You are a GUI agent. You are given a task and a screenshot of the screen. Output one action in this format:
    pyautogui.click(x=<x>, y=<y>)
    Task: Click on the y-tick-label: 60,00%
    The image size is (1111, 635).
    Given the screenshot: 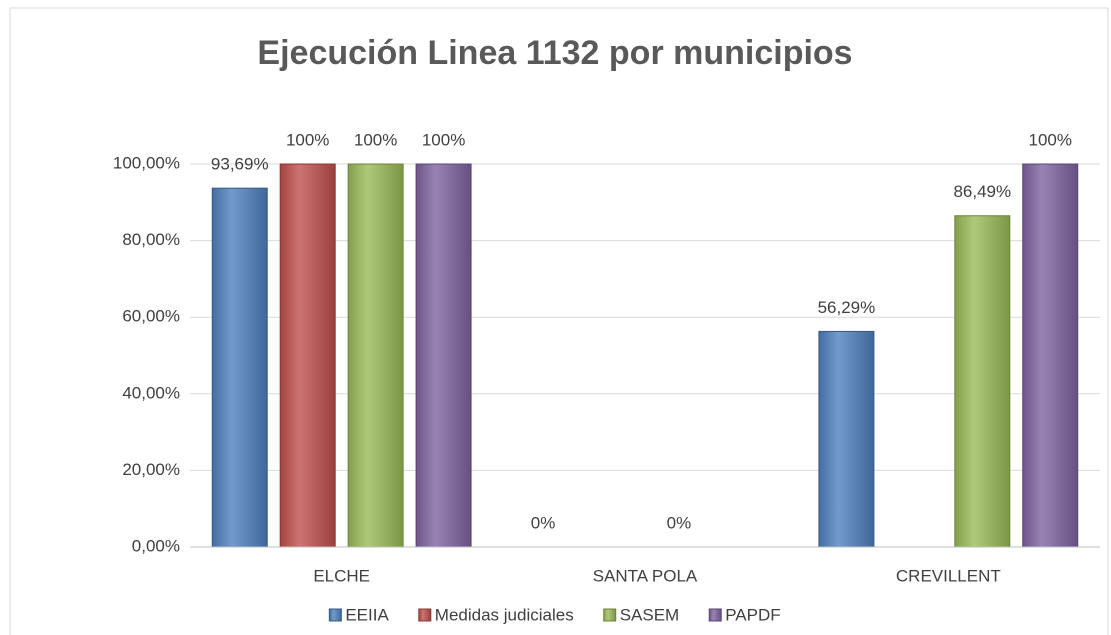 What is the action you would take?
    pyautogui.click(x=151, y=316)
    